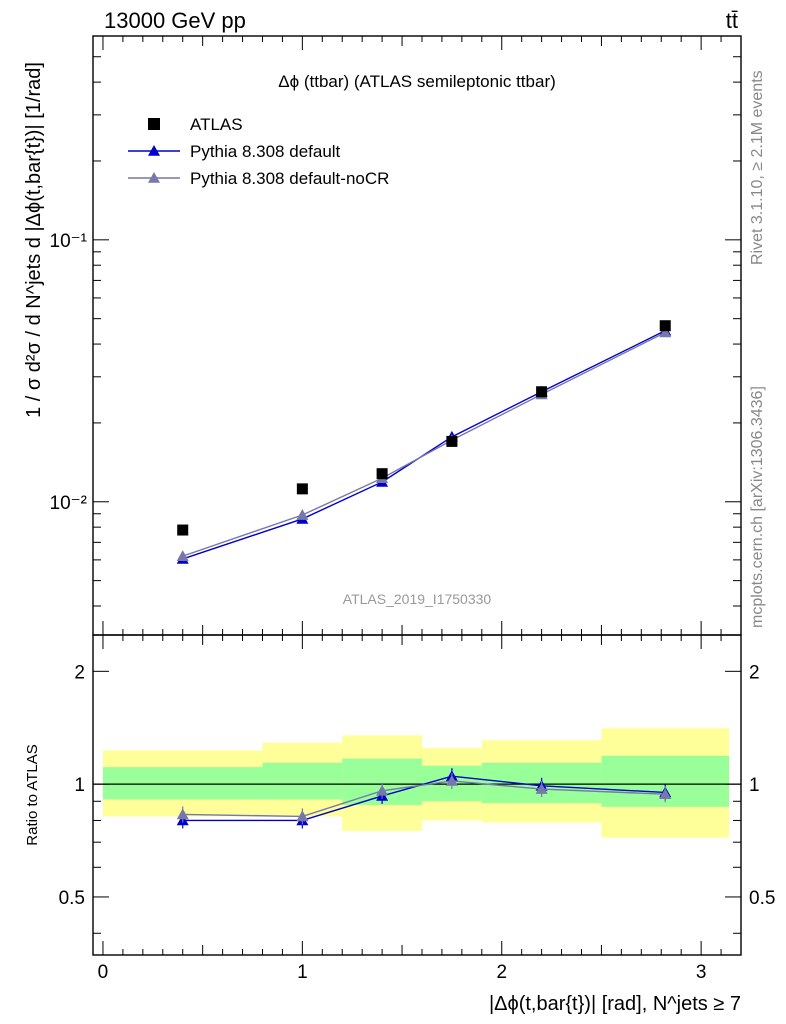  I want to click on main-title: Δϕ (ttbar) (ATLAS semileptonic ttbar), so click(417, 81).